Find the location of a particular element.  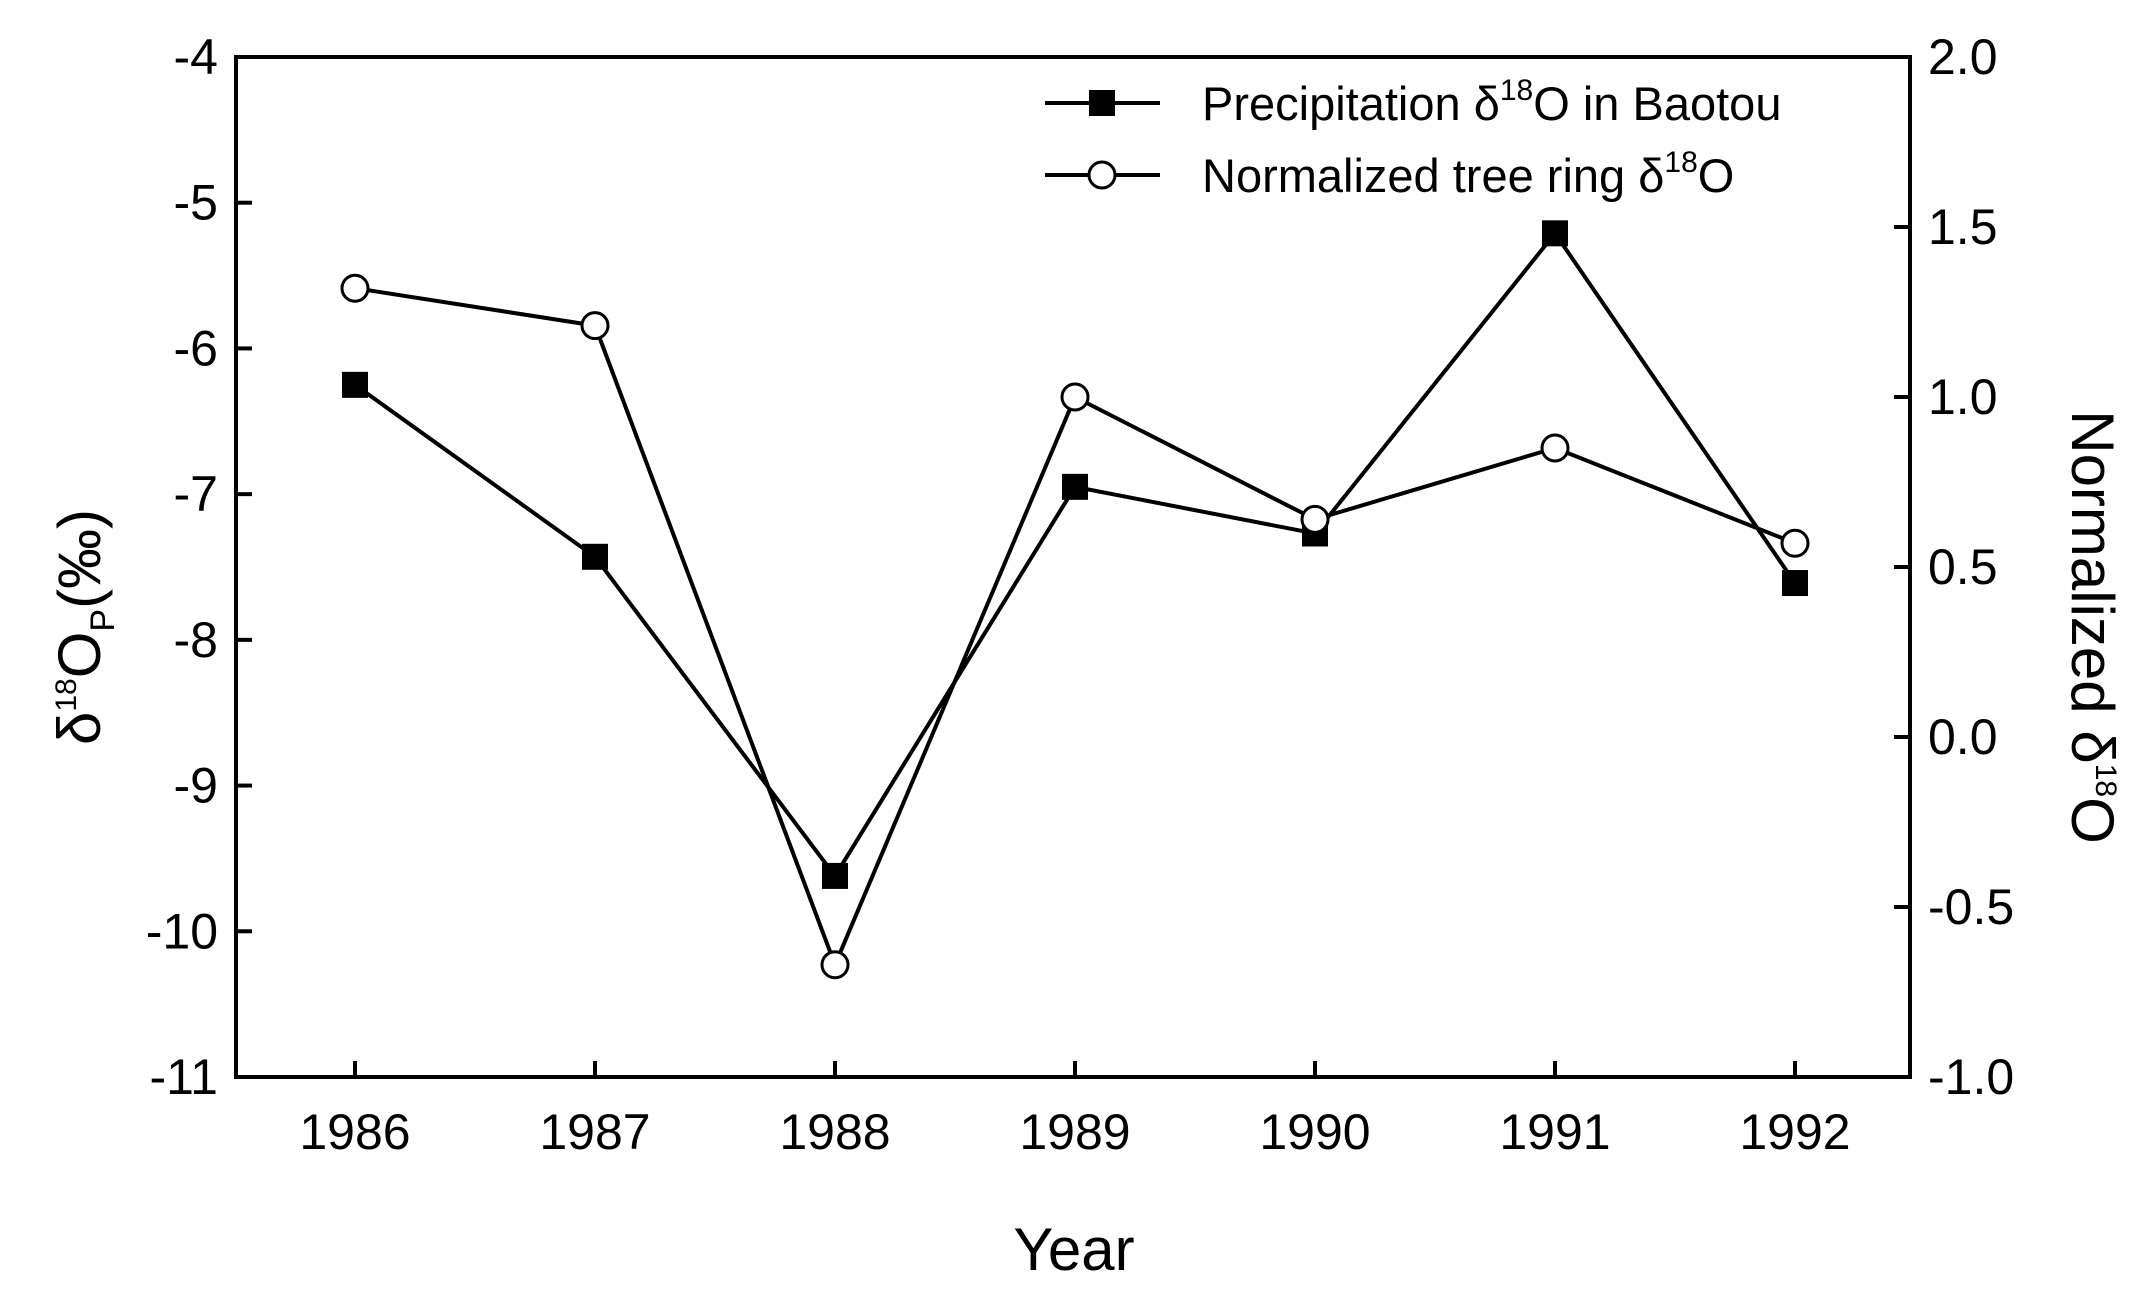

right-axis-title: Normalized δ18O is located at coordinates (2092, 627).